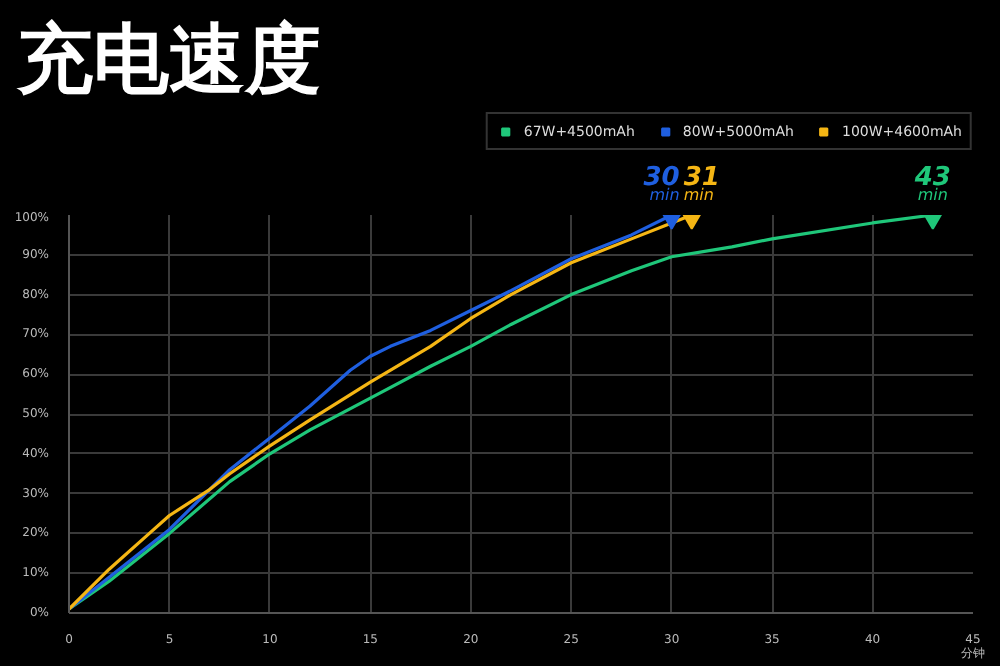 Image resolution: width=1000 pixels, height=666 pixels. I want to click on chart-title: 充电速度, so click(168, 59).